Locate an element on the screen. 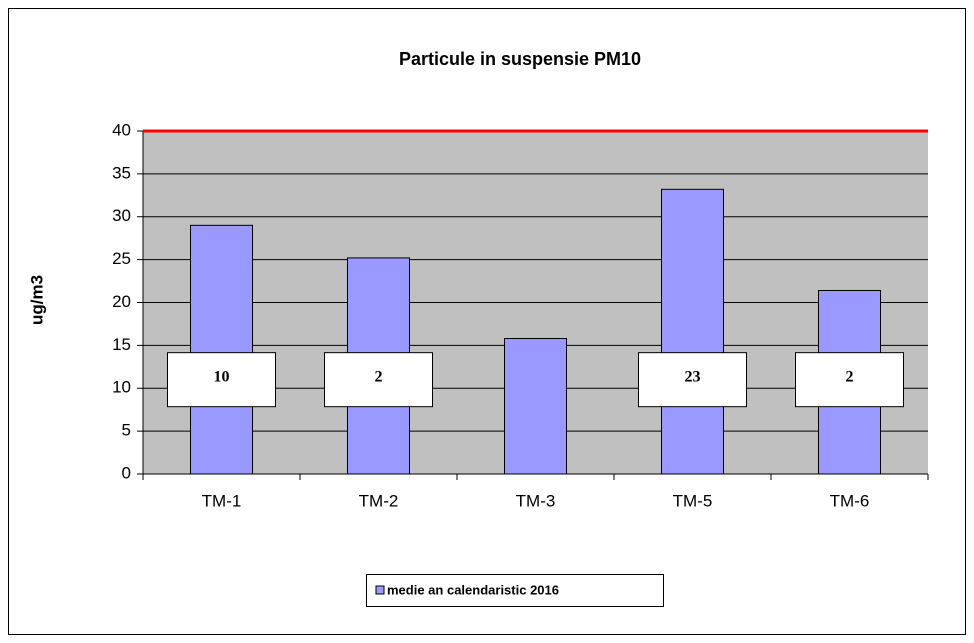 The image size is (974, 643). x-tick-label: TM-1 is located at coordinates (222, 500).